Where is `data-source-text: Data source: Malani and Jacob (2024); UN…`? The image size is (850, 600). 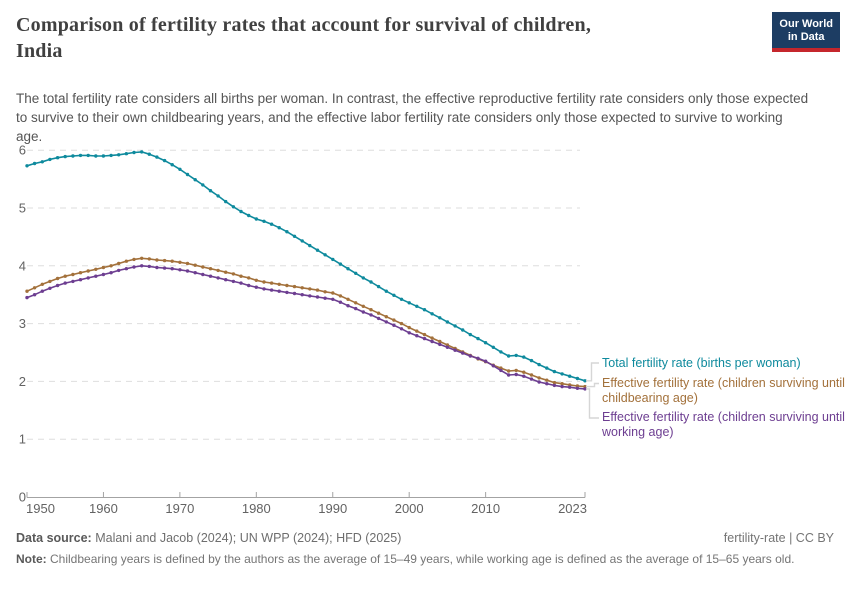 data-source-text: Data source: Malani and Jacob (2024); UN… is located at coordinates (209, 538).